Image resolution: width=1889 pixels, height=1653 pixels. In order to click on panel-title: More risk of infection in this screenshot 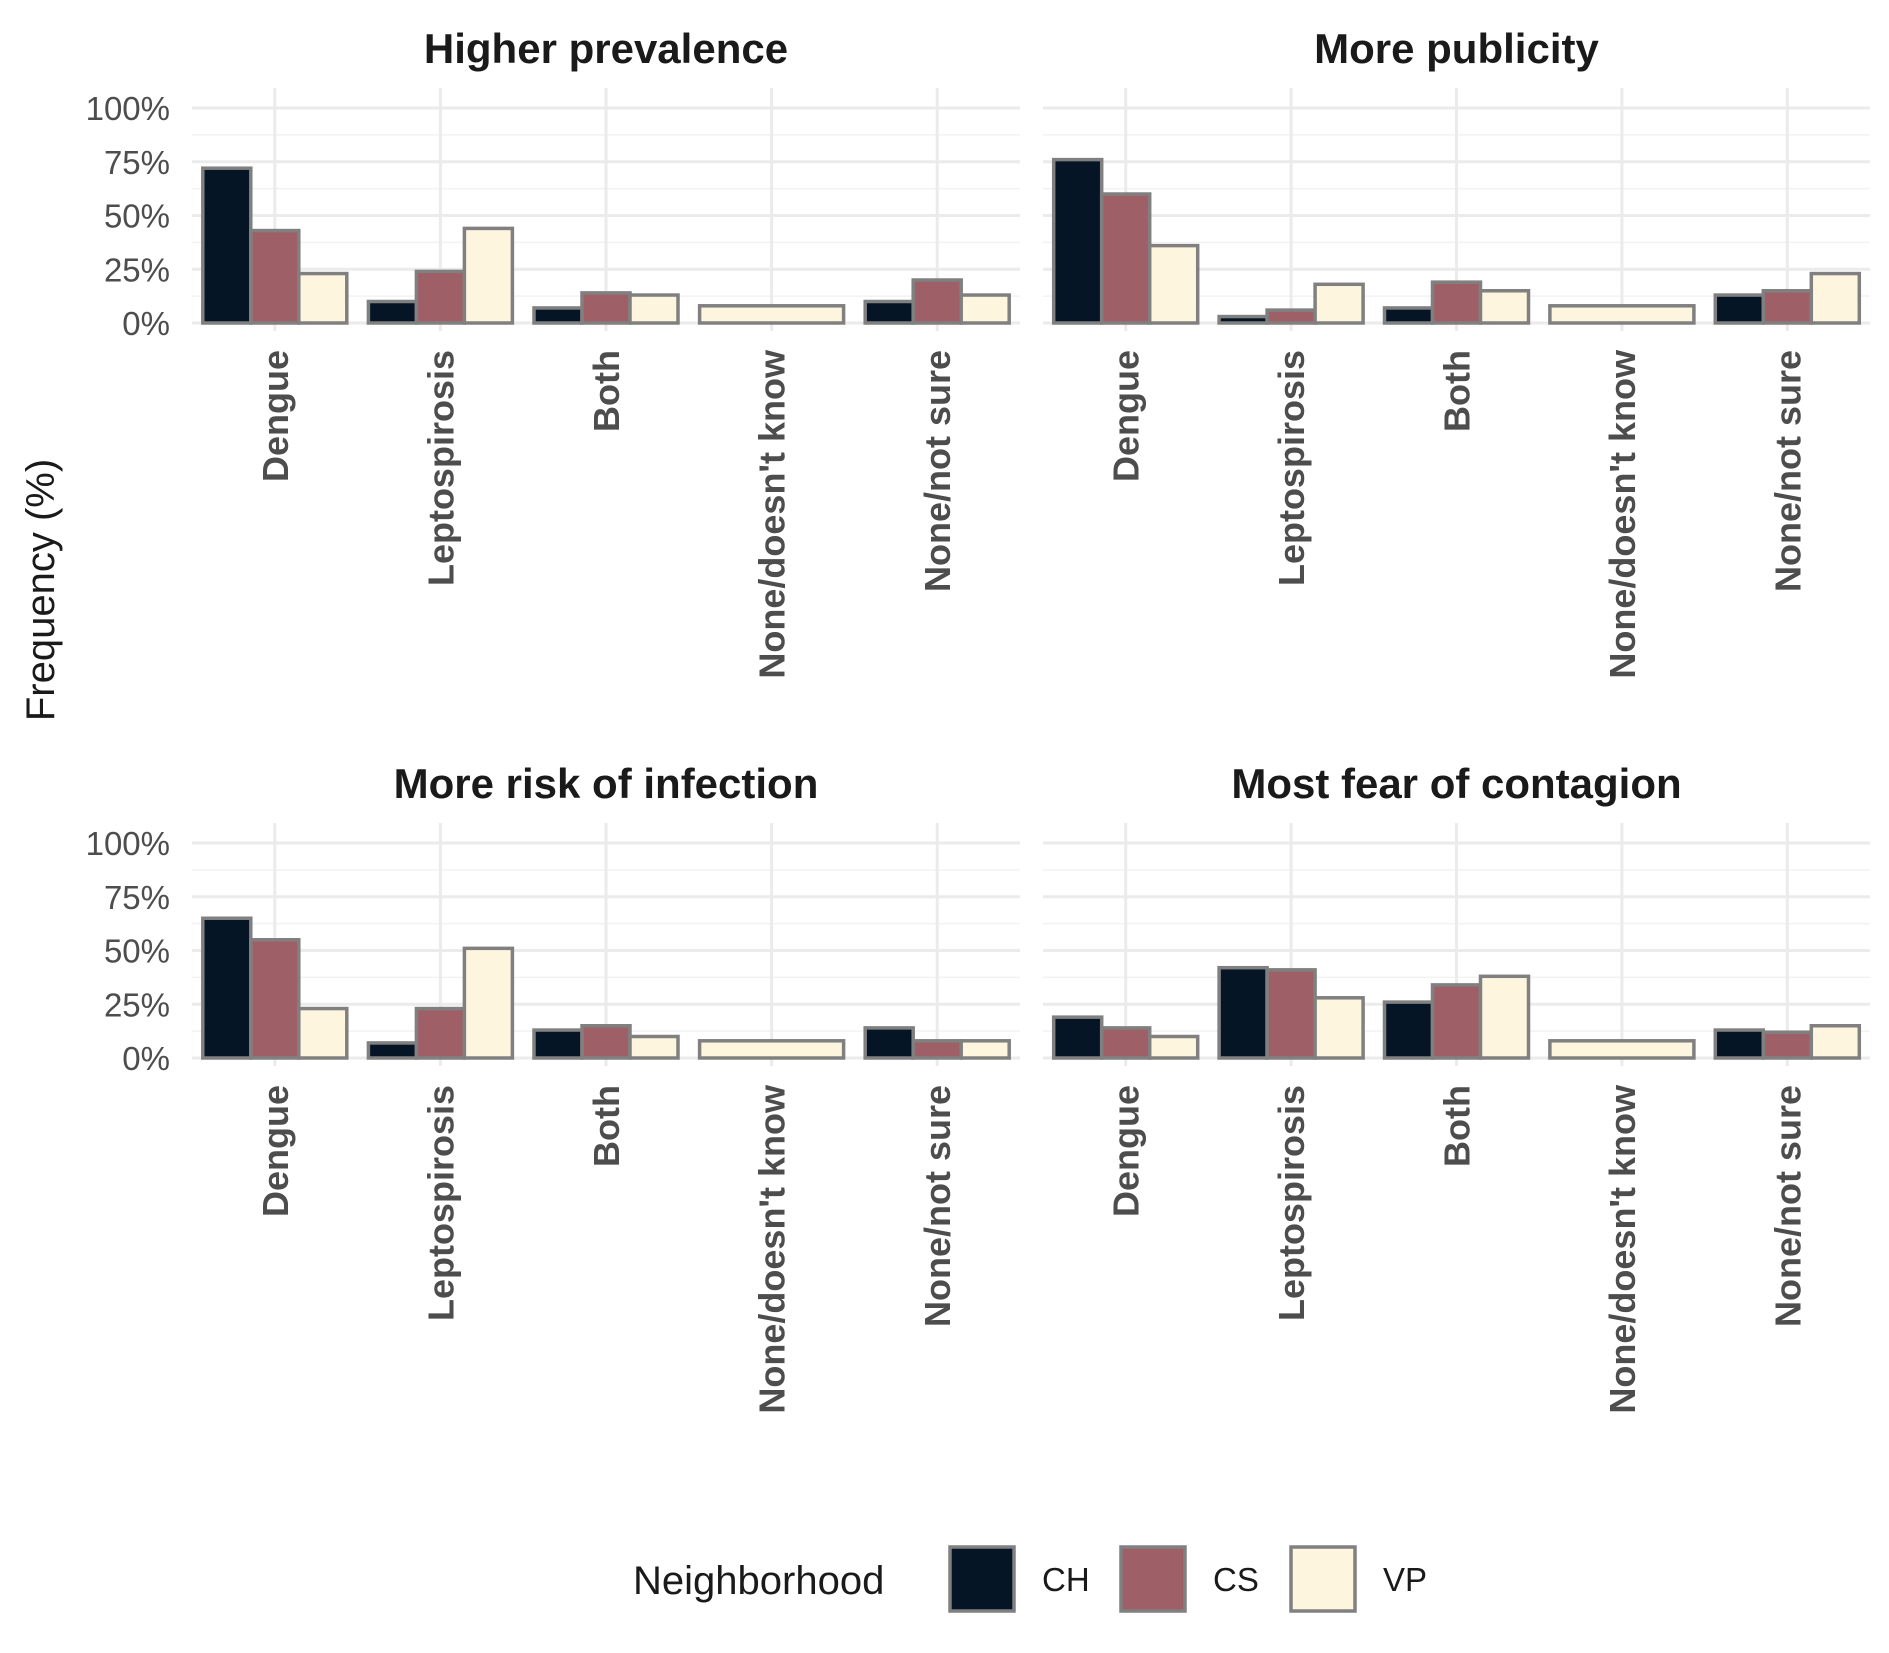, I will do `click(606, 783)`.